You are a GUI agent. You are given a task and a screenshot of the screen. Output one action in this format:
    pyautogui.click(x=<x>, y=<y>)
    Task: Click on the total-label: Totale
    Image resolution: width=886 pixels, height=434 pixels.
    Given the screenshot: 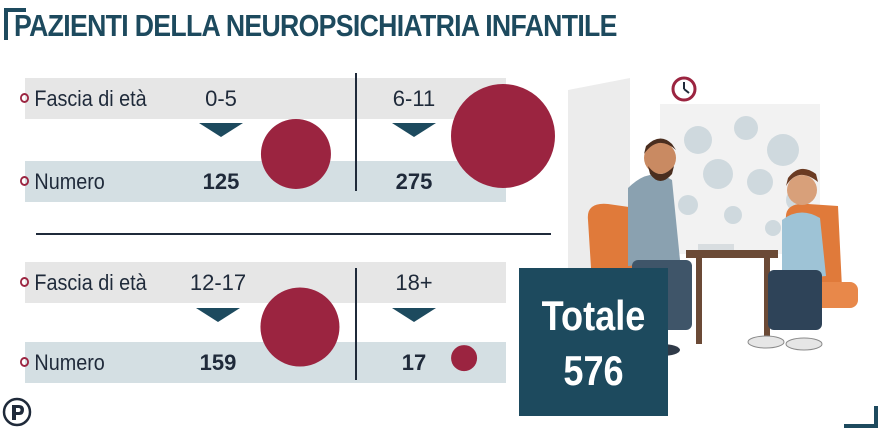 What is the action you would take?
    pyautogui.click(x=593, y=315)
    